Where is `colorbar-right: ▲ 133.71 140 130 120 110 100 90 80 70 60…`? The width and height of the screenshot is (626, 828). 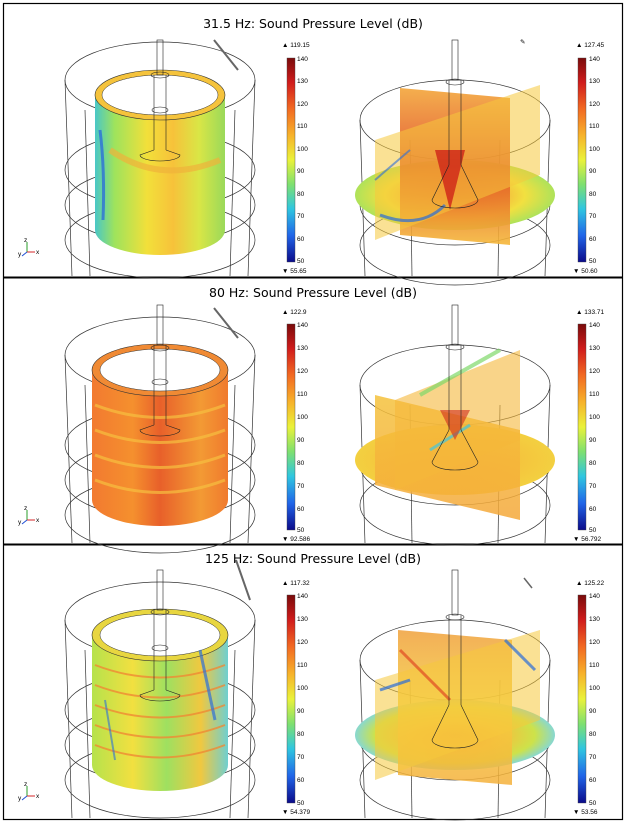
colorbar-right: ▲ 133.71 140 130 120 110 100 90 80 70 60… is located at coordinates (589, 426).